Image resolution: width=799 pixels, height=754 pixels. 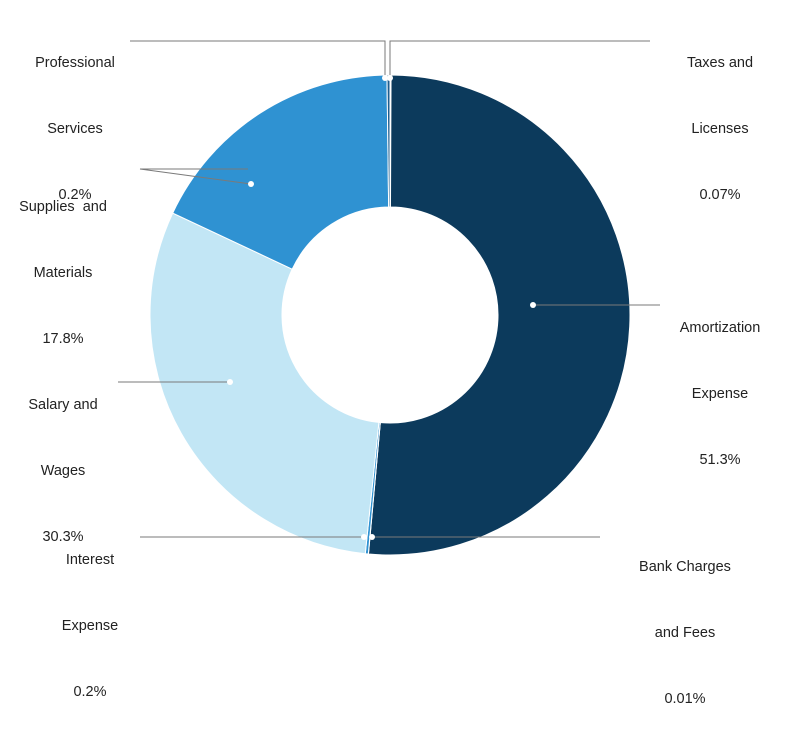 I want to click on leader-dot-bank-charges-and-fees, so click(x=372, y=537).